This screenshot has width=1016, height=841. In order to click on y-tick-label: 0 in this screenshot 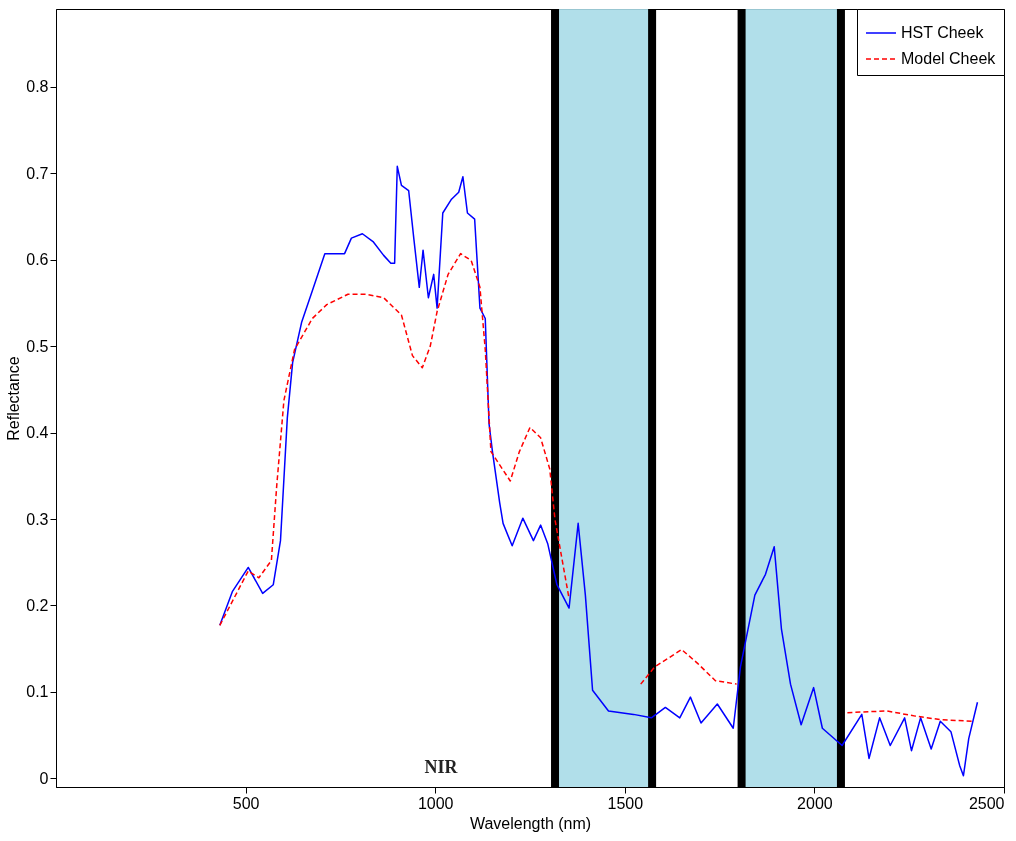, I will do `click(44, 778)`.